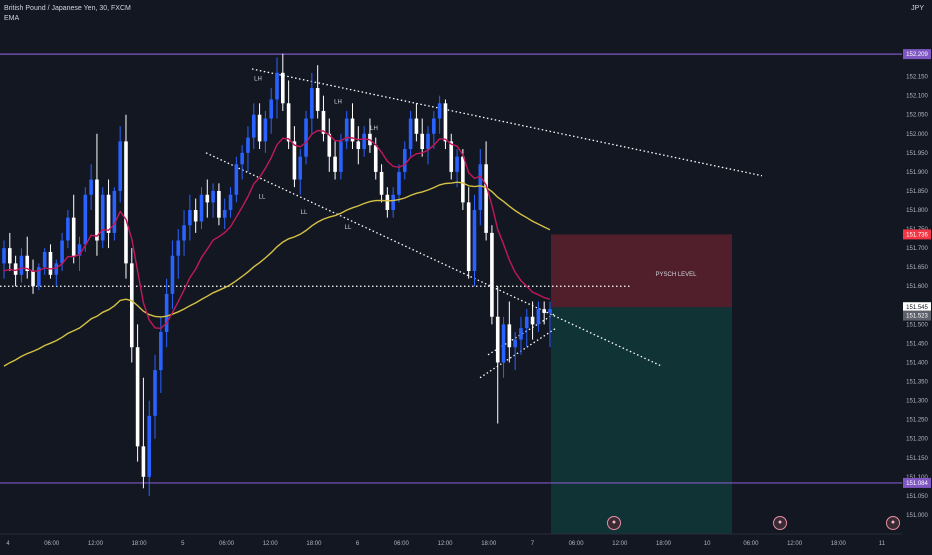  Describe the element at coordinates (358, 544) in the screenshot. I see `x-tick-label: 6` at that location.